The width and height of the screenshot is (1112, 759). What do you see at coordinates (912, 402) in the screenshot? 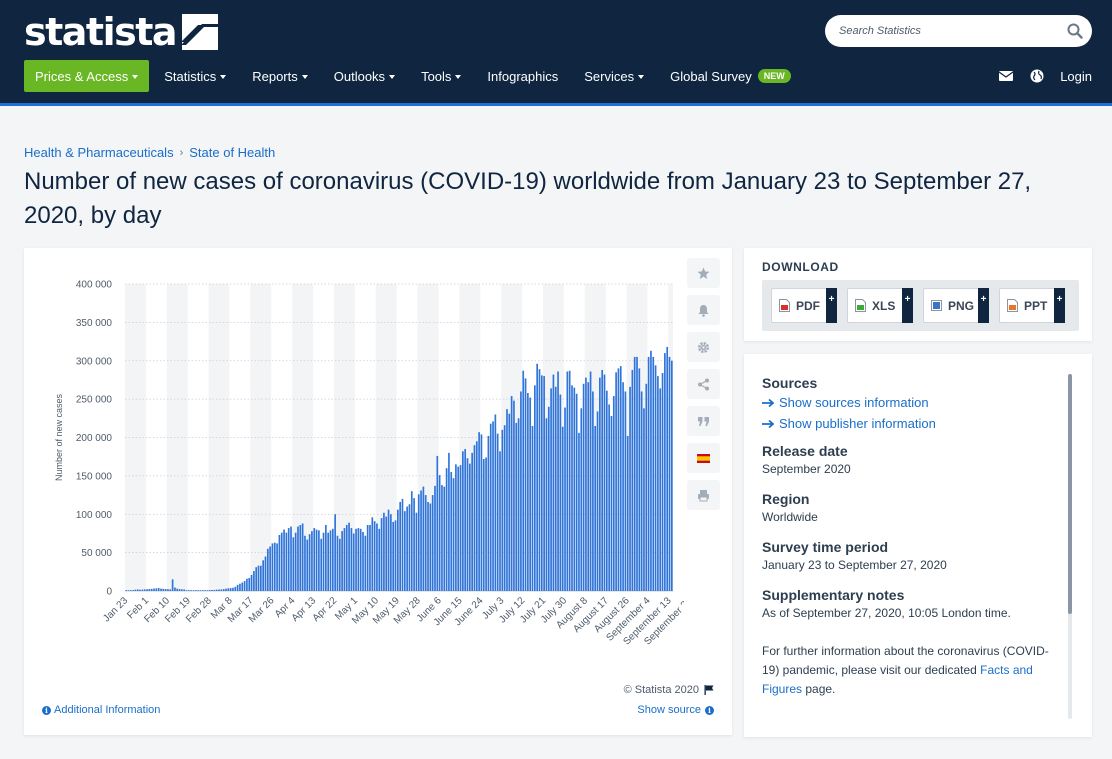
I see `show-sources-link: Show sources information` at bounding box center [912, 402].